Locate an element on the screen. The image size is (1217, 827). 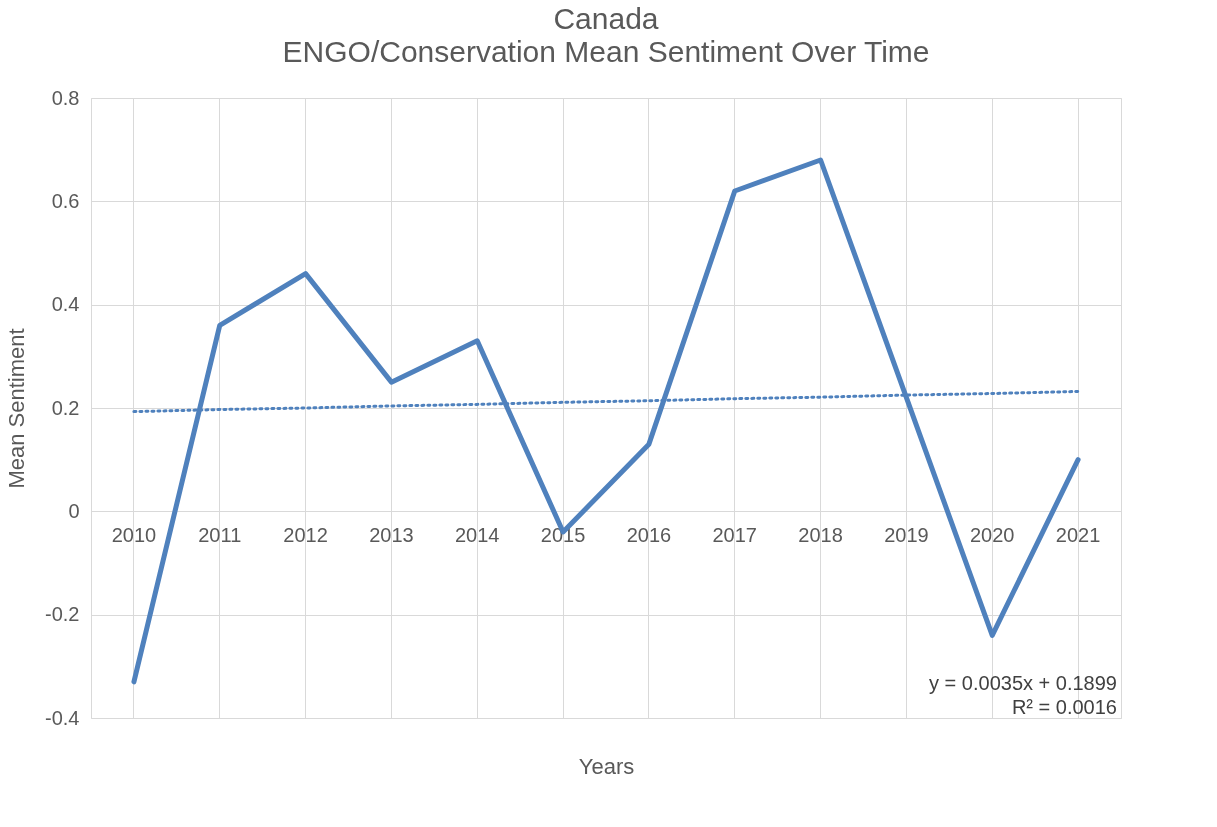
y-tick-label: 0.8 is located at coordinates (65, 97).